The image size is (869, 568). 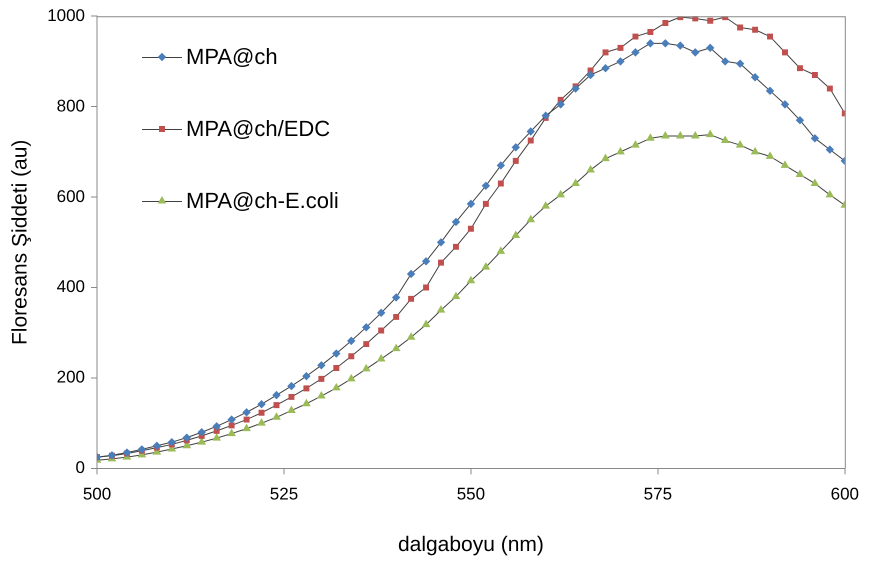 I want to click on y-tick-label: 600, so click(x=71, y=196).